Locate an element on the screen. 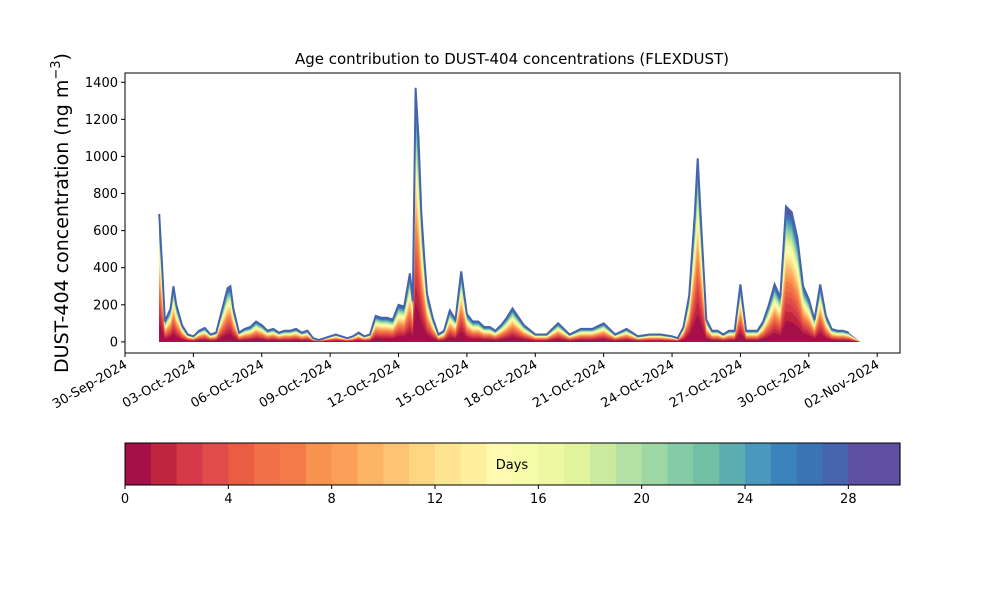  x-tick-label: 02-Nov-2024 is located at coordinates (842, 384).